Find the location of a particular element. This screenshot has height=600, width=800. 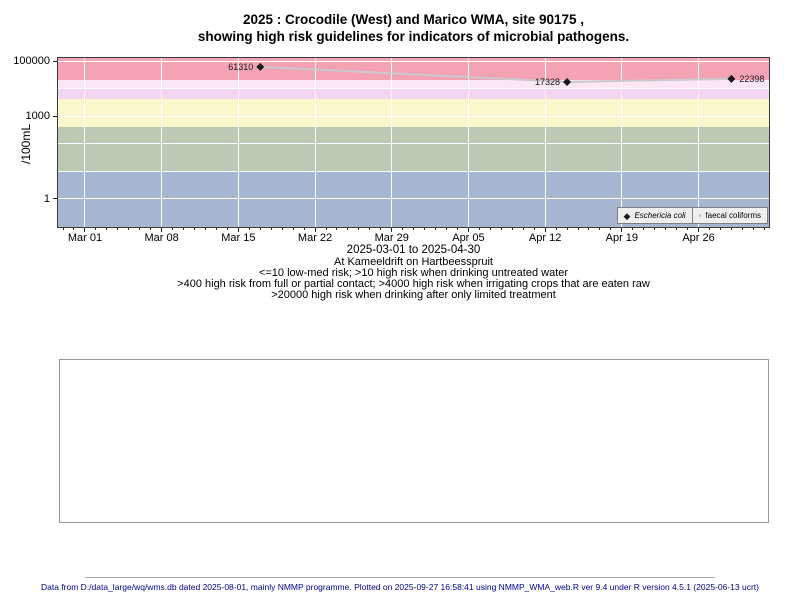

data-point-label: 61310 is located at coordinates (241, 66).